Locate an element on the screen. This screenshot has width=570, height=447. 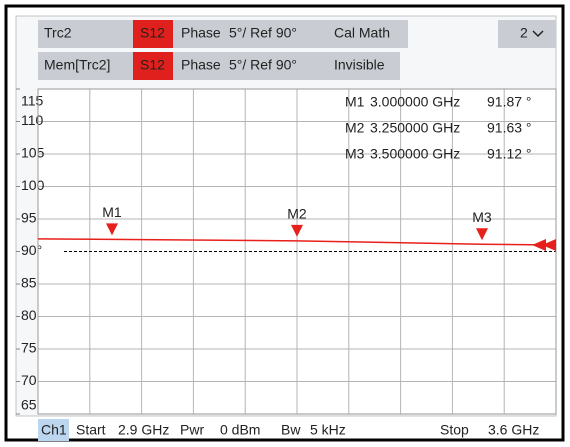
y-tick-label: 80 is located at coordinates (29, 315).